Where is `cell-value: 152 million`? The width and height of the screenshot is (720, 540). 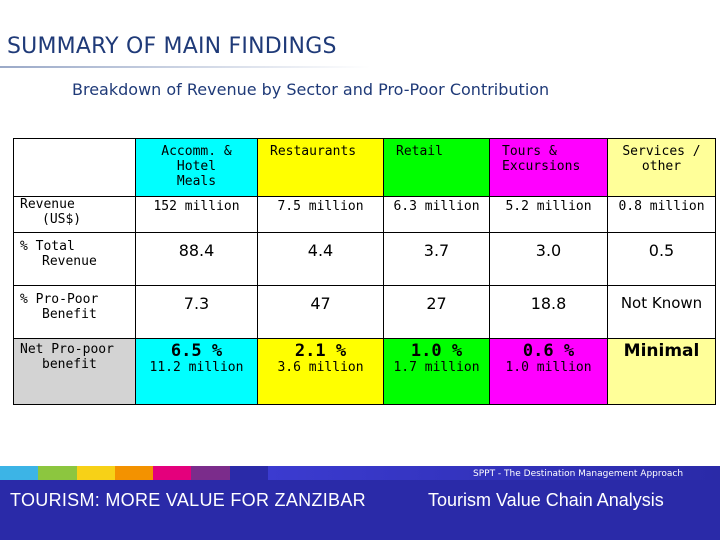
cell-value: 152 million is located at coordinates (196, 214).